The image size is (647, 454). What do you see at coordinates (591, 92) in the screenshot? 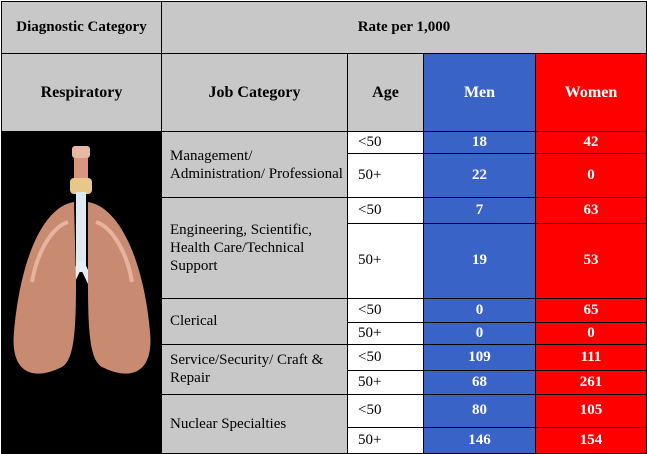
I see `header-cell: Women` at bounding box center [591, 92].